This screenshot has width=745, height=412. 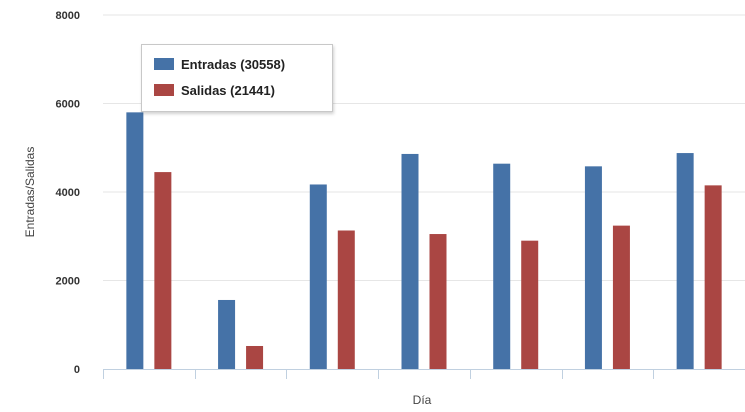 What do you see at coordinates (68, 282) in the screenshot?
I see `y-tick-label: 2000` at bounding box center [68, 282].